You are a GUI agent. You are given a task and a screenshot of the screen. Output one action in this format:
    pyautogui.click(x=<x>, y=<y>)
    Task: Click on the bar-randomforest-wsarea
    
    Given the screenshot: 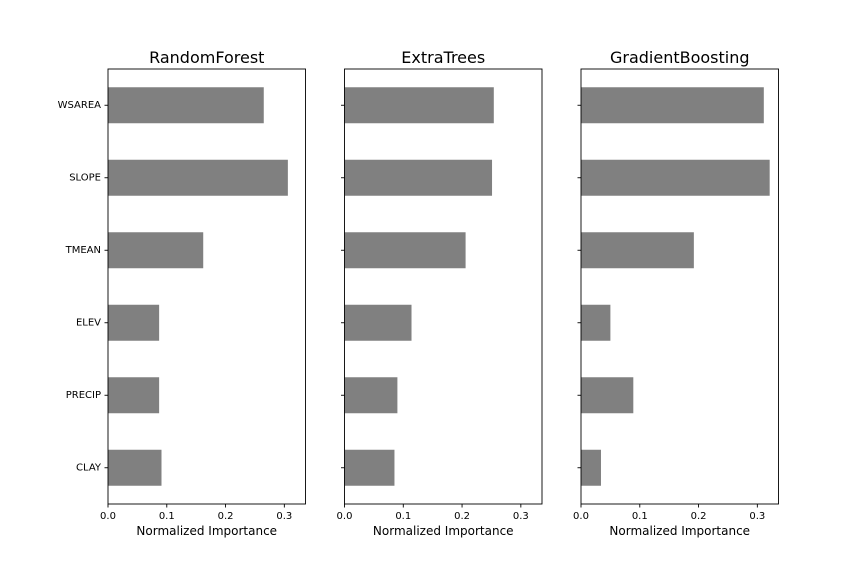 What is the action you would take?
    pyautogui.click(x=186, y=105)
    